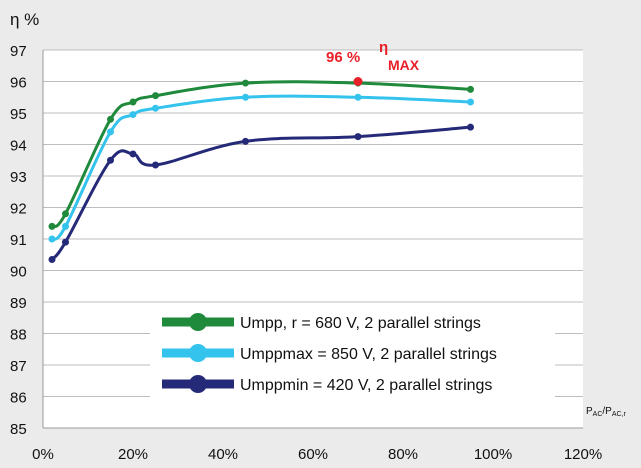 This screenshot has width=641, height=468. I want to click on legend-label: Umppmax = 850 V, 2 parallel strings, so click(368, 354).